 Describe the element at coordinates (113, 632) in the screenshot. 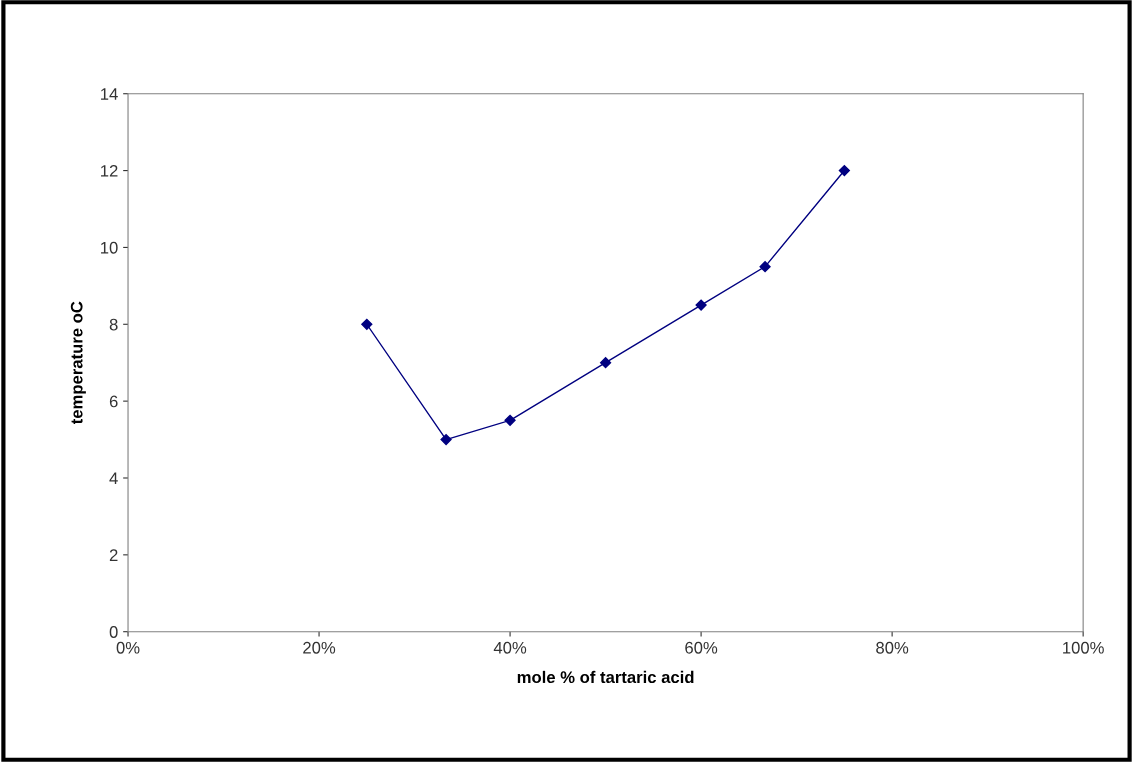

I see `y-tick-label: 0` at that location.